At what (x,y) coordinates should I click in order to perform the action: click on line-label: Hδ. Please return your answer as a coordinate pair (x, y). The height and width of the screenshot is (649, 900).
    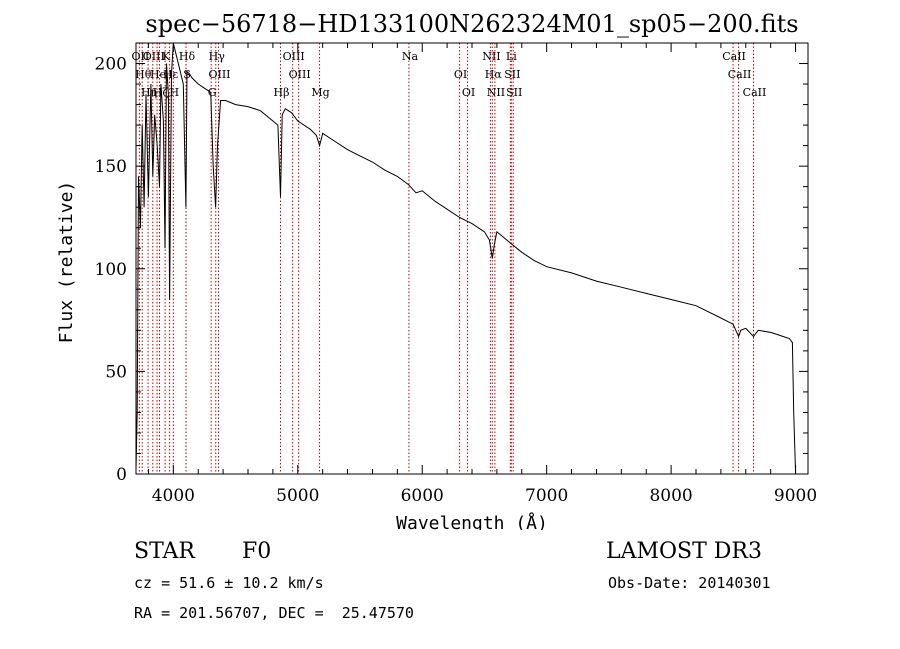
    Looking at the image, I should click on (187, 56).